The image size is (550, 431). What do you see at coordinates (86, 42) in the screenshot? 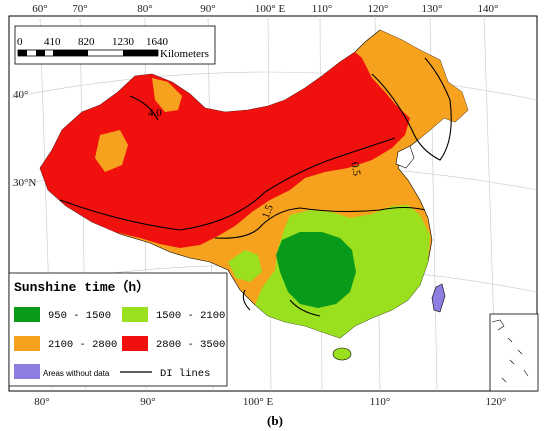
I see `scale-tick-820: 820` at bounding box center [86, 42].